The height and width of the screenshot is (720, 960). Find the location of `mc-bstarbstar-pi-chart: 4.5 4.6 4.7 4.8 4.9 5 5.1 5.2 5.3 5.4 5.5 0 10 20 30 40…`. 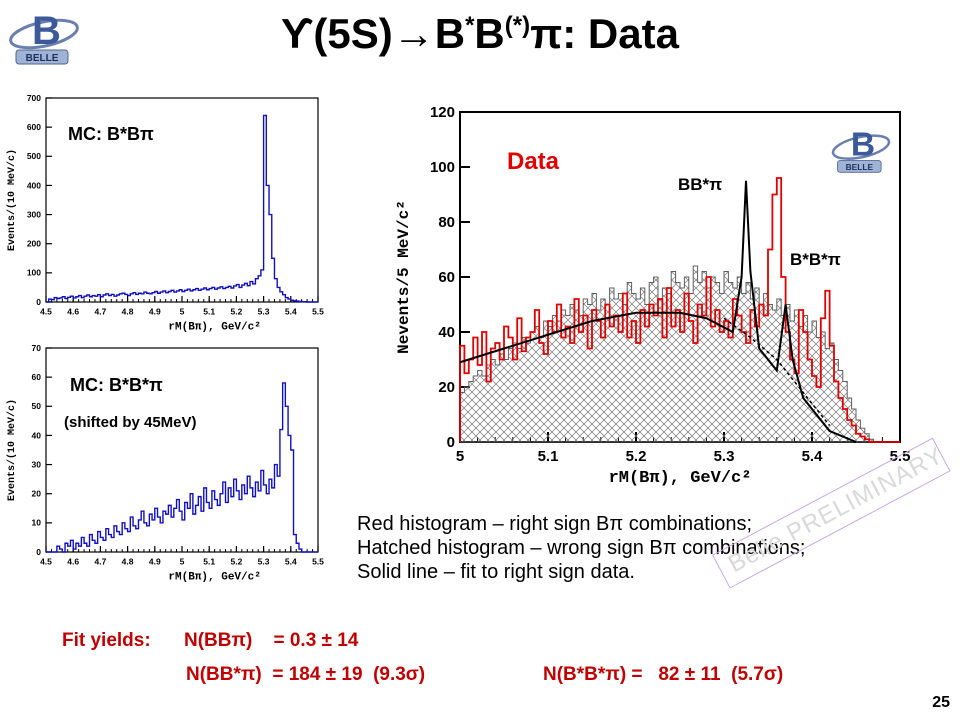

mc-bstarbstar-pi-chart: 4.5 4.6 4.7 4.8 4.9 5 5.1 5.2 5.3 5.4 5.5 0 10 20 30 40… is located at coordinates (165, 463).